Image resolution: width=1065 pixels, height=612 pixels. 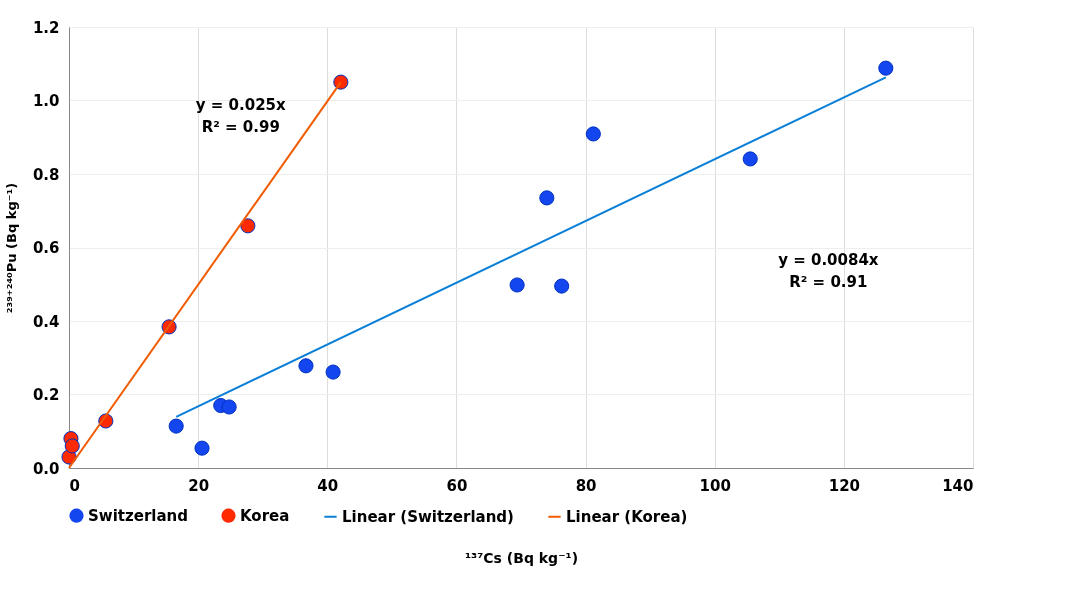 What do you see at coordinates (46, 248) in the screenshot?
I see `y-tick-label: 0.6` at bounding box center [46, 248].